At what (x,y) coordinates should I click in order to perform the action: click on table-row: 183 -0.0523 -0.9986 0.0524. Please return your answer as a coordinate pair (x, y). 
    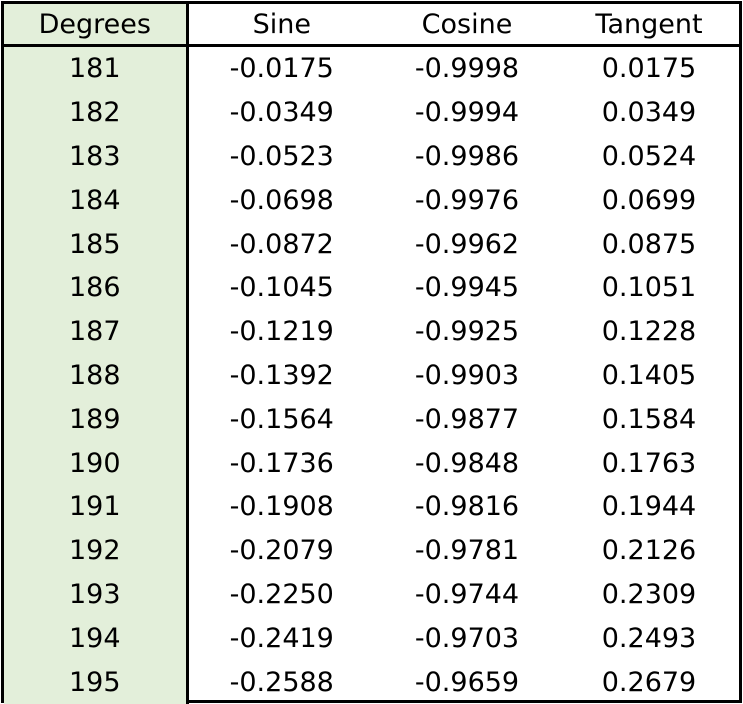
    Looking at the image, I should click on (371, 156).